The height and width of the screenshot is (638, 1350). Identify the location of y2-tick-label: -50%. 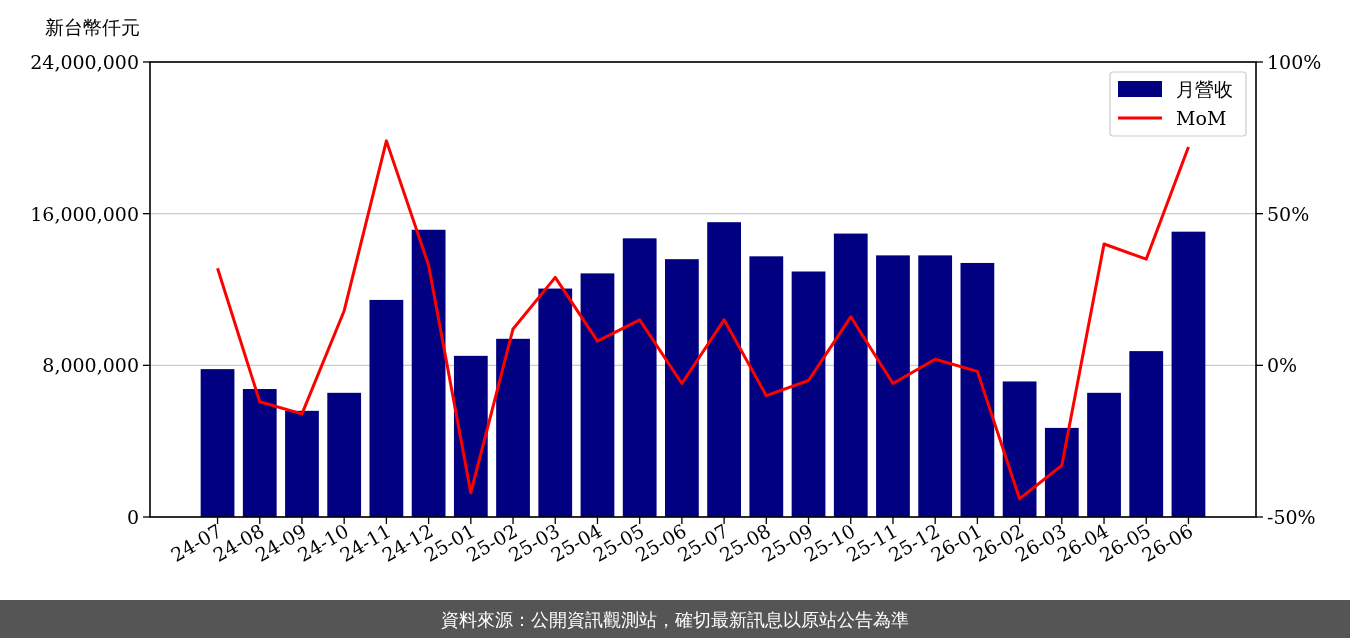
(1291, 517).